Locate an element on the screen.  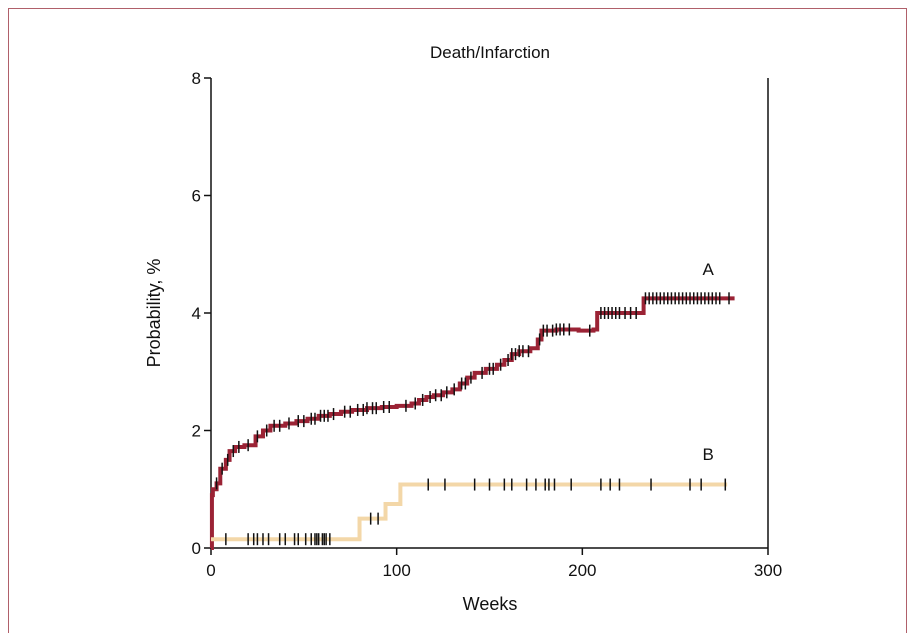
x-tick-label: 300 is located at coordinates (768, 570).